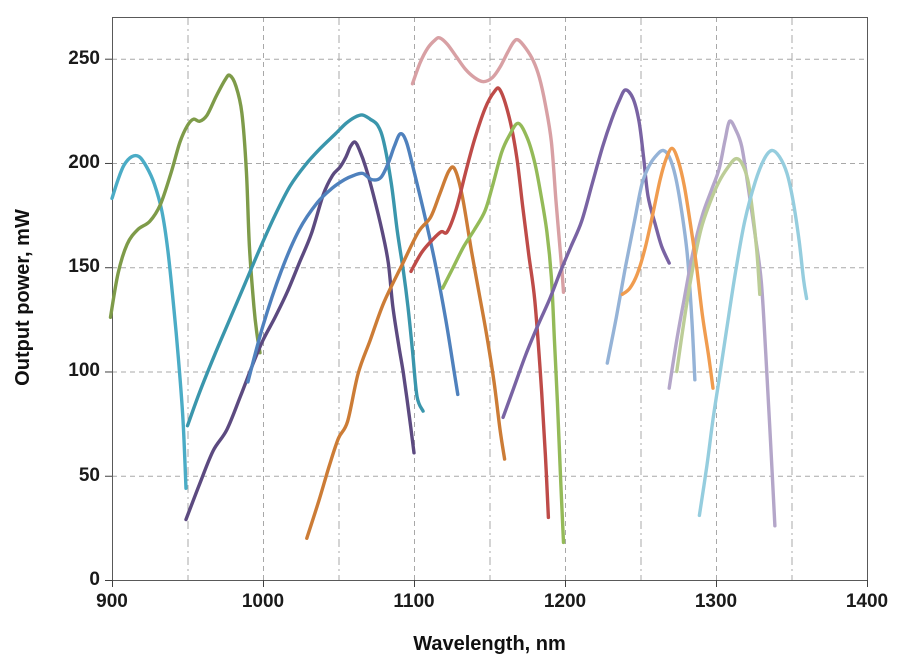 This screenshot has height=668, width=899. Describe the element at coordinates (84, 267) in the screenshot. I see `y-tick-label: 150` at that location.